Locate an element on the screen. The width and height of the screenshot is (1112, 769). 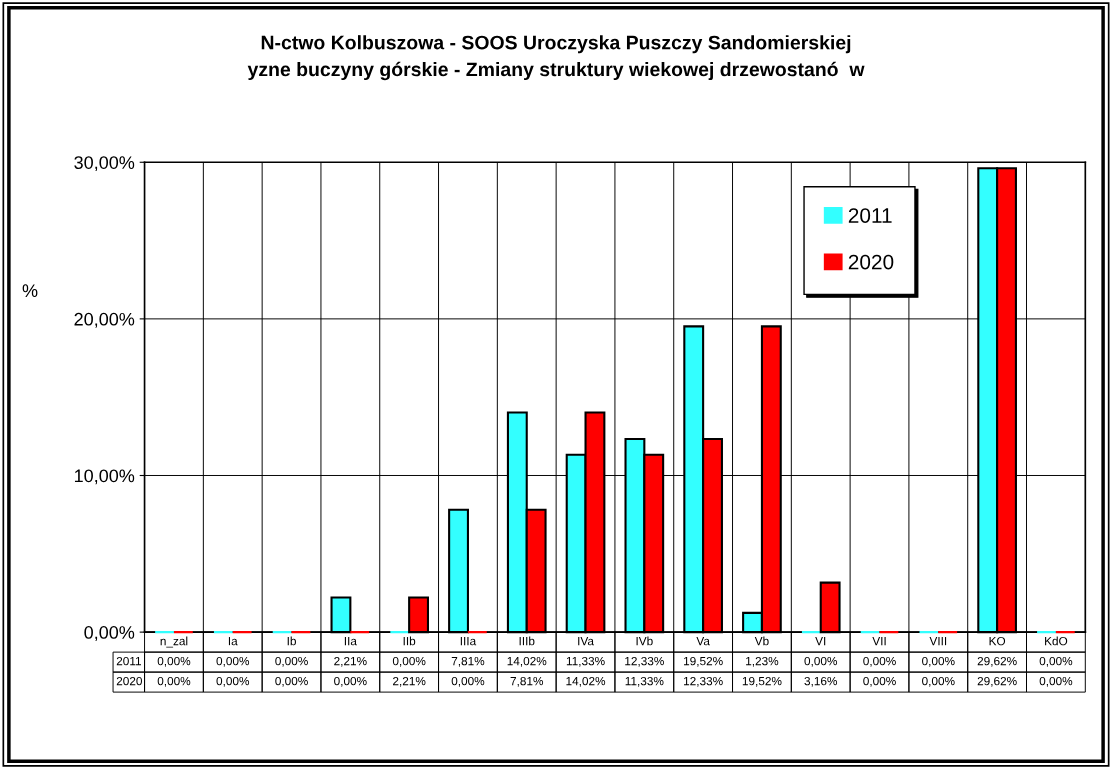
data-label: 3,16% is located at coordinates (821, 681).